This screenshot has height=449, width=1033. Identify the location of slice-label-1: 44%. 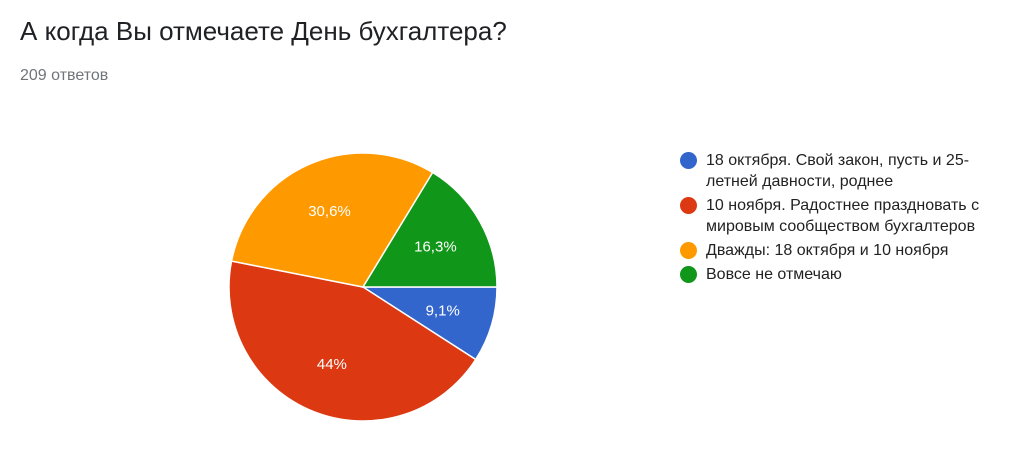
(332, 364).